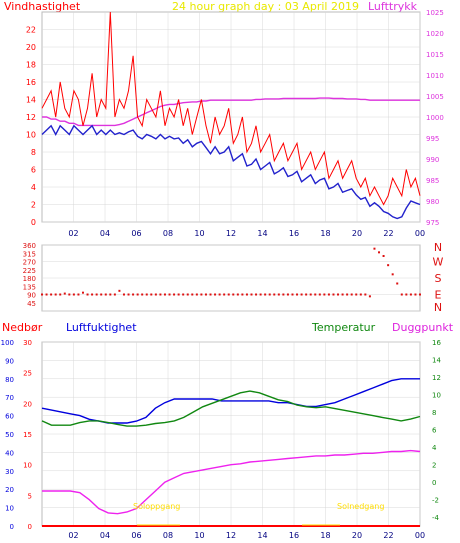 Image resolution: width=460 pixels, height=543 pixels. What do you see at coordinates (435, 501) in the screenshot?
I see `tick-label-temp-y: -2` at bounding box center [435, 501].